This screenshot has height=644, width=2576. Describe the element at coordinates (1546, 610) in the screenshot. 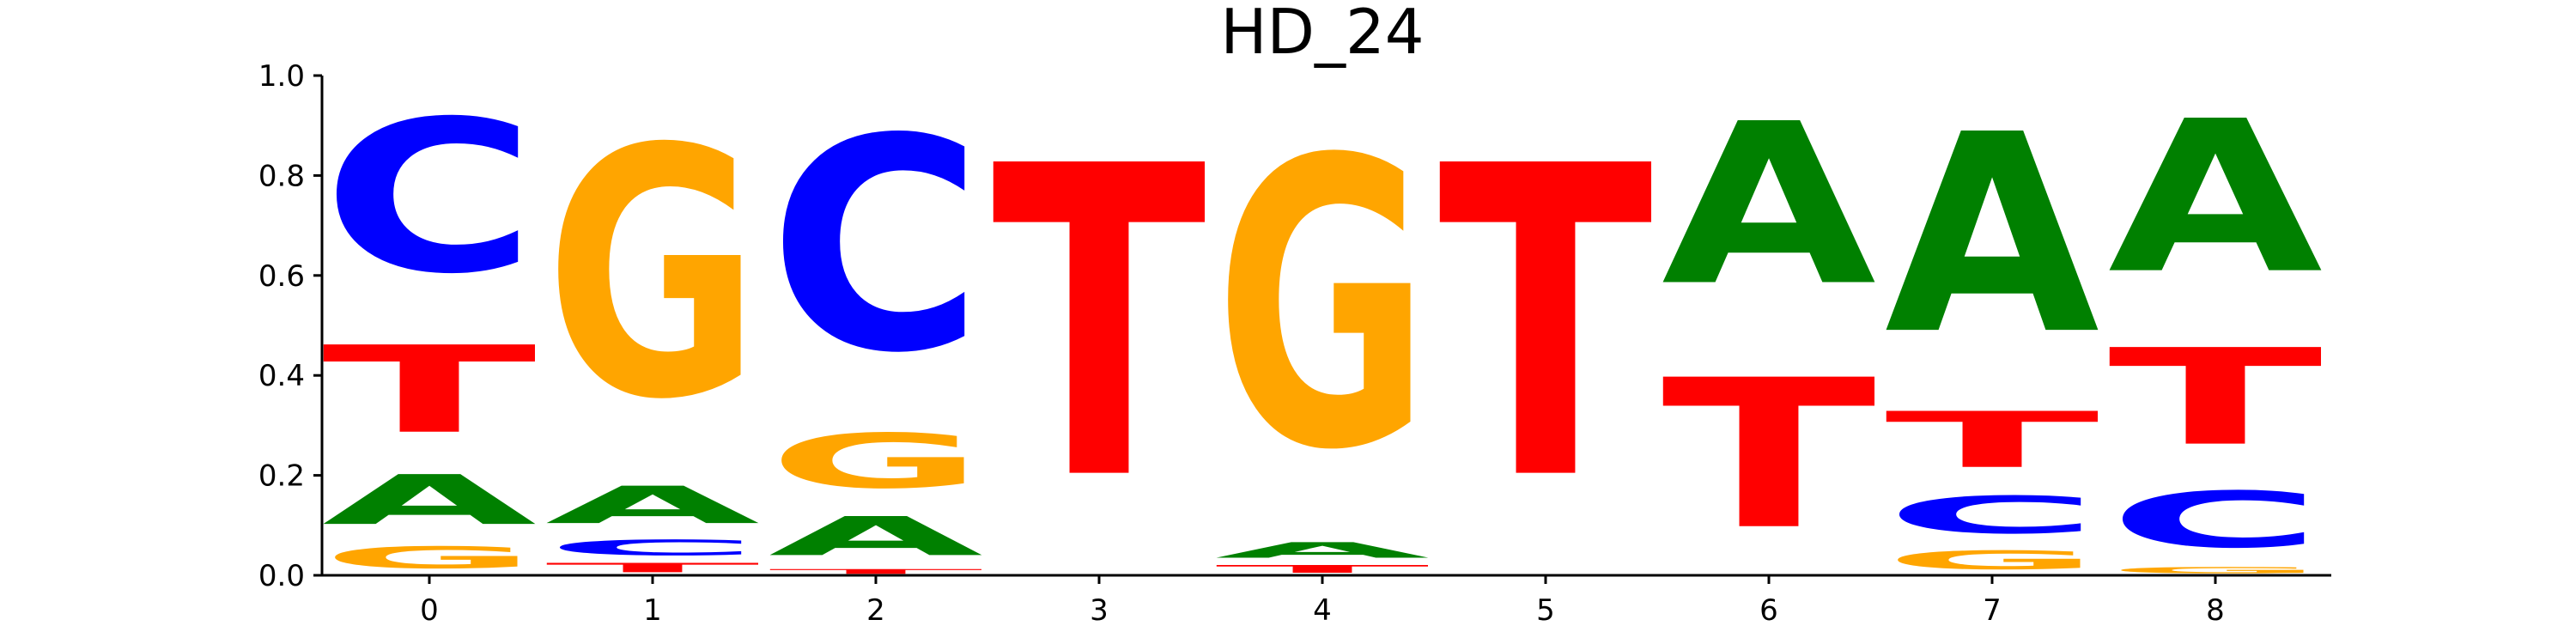

I see `x-tick-label: 5` at that location.